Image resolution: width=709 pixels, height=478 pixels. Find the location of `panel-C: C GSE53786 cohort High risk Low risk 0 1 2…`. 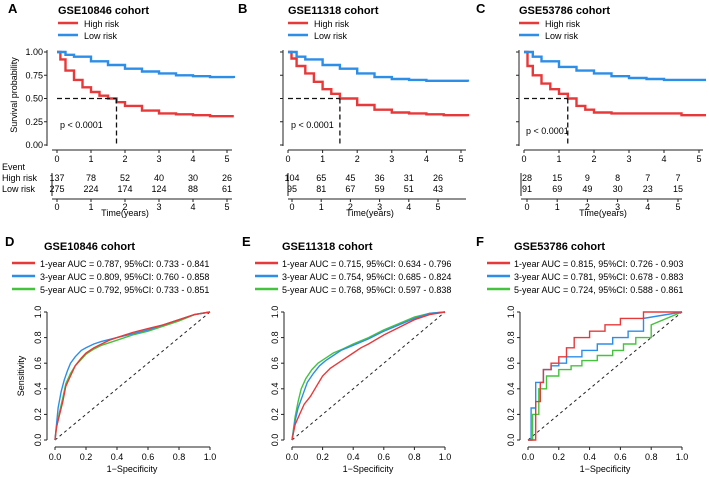

panel-C: C GSE53786 cohort High risk Low risk 0 1 2… is located at coordinates (591, 109).